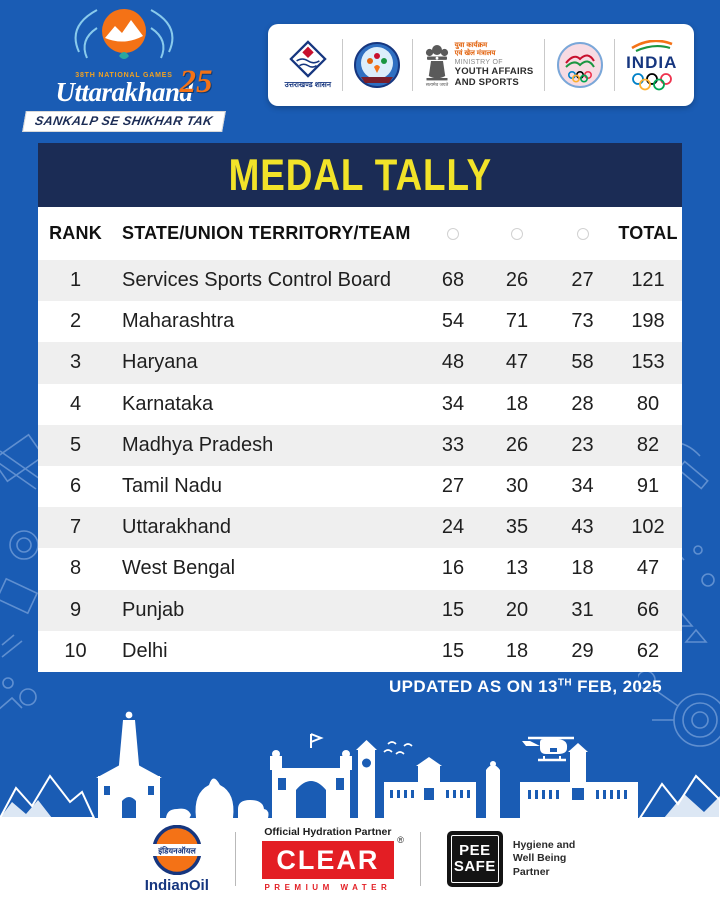 This screenshot has height=900, width=720. What do you see at coordinates (648, 609) in the screenshot?
I see `total-cell: 66` at bounding box center [648, 609].